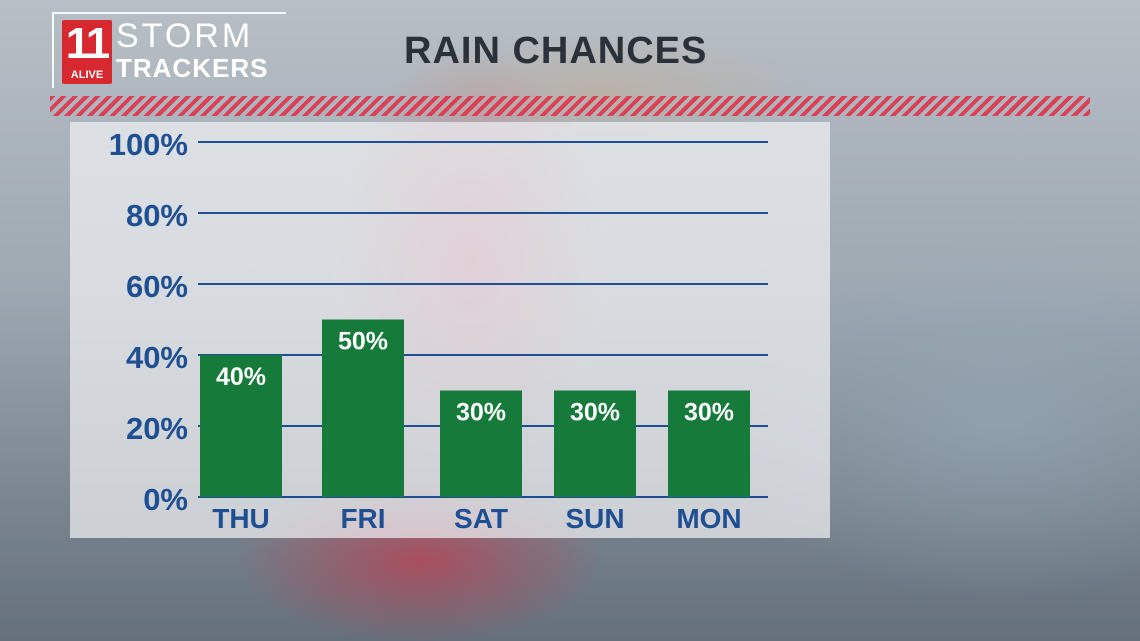 The image size is (1140, 641). What do you see at coordinates (594, 518) in the screenshot?
I see `x-category-label: SUN` at bounding box center [594, 518].